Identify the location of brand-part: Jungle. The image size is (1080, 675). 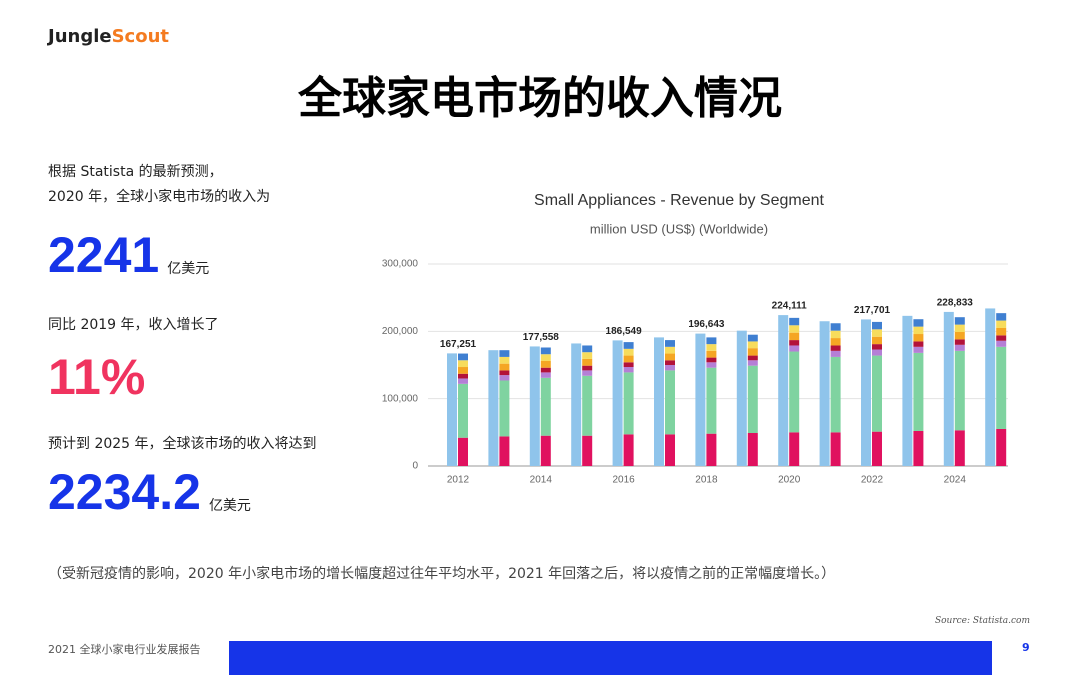
(80, 36).